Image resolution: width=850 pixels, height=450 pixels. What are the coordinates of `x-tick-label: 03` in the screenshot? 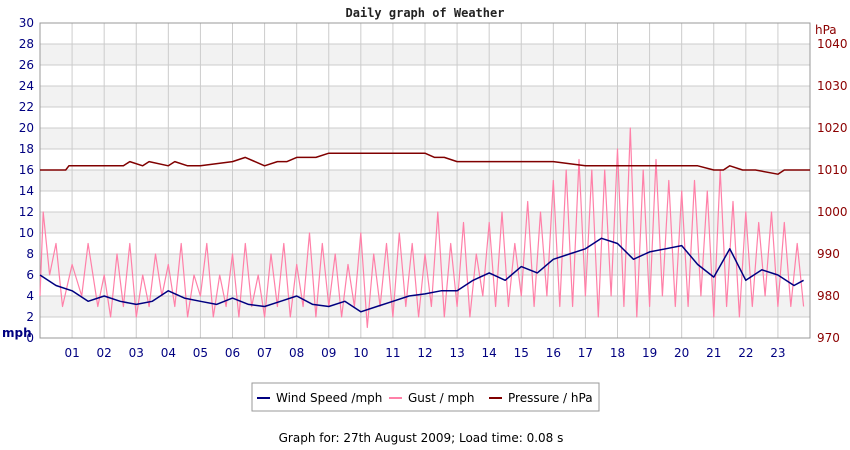 It's located at (136, 353).